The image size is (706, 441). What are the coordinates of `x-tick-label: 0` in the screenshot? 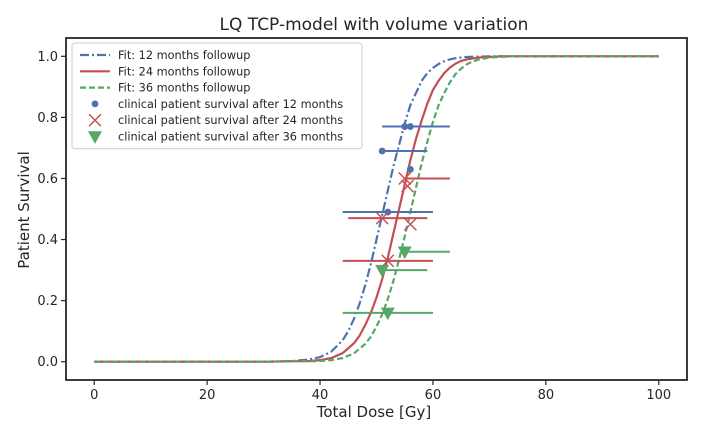 It's located at (94, 395).